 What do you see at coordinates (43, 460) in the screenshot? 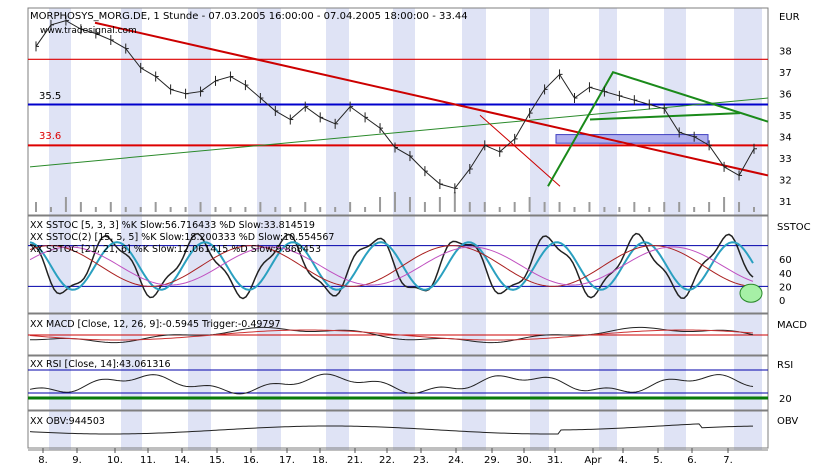
I see `x-tick-label: 8.` at bounding box center [43, 460].